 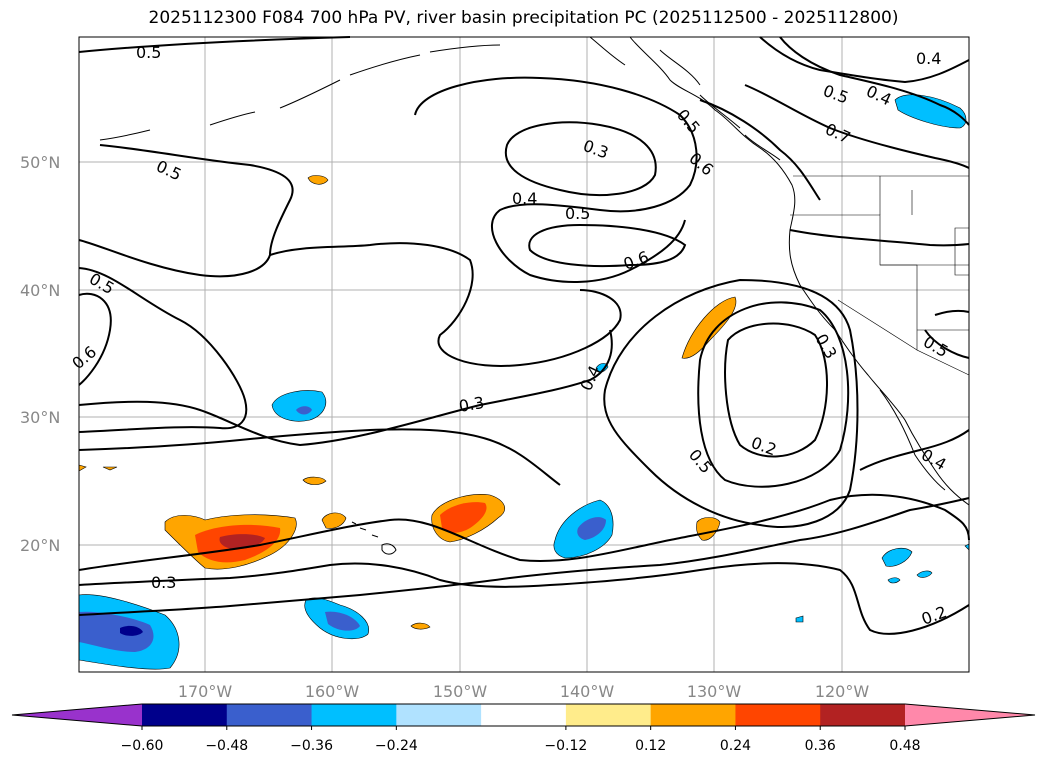 I want to click on precip-positive-region, so click(x=709, y=327).